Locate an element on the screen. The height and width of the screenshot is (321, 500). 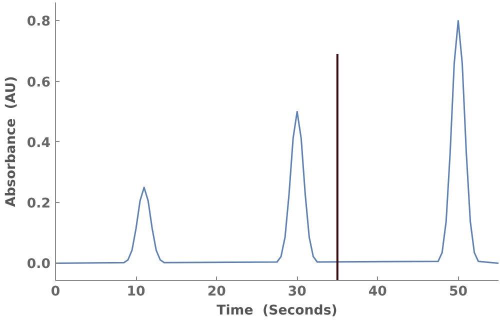
x-axis-title: Time (Seconds) is located at coordinates (277, 311).